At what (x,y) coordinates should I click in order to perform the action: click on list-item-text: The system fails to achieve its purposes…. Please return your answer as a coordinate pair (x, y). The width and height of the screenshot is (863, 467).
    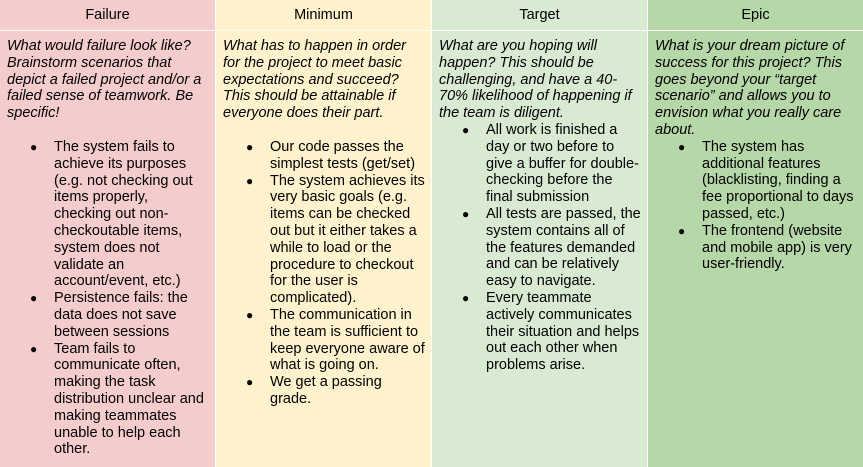
    Looking at the image, I should click on (123, 214).